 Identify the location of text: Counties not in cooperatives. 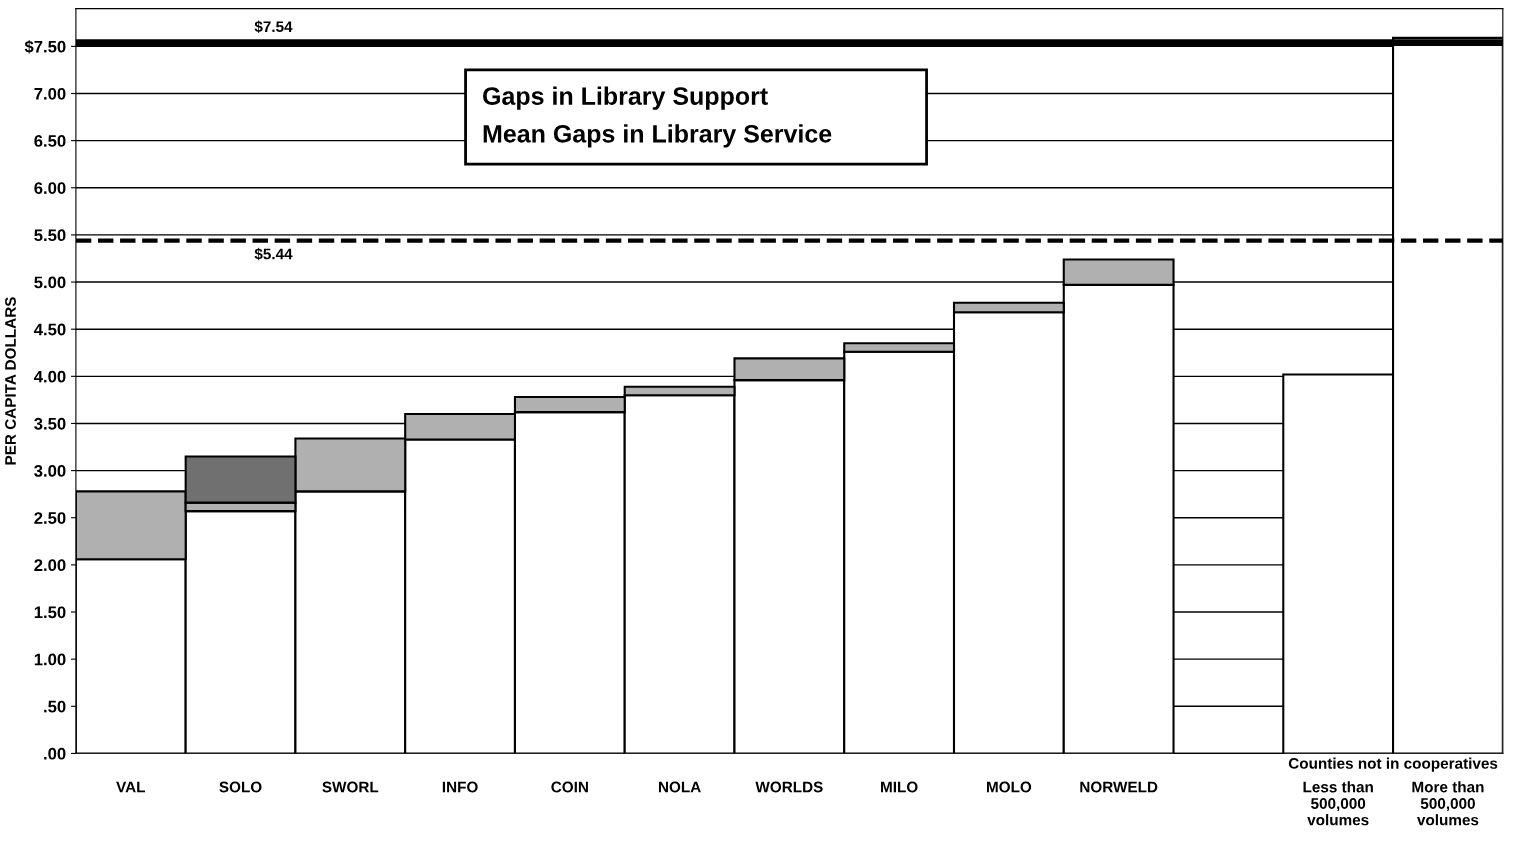
(1393, 764).